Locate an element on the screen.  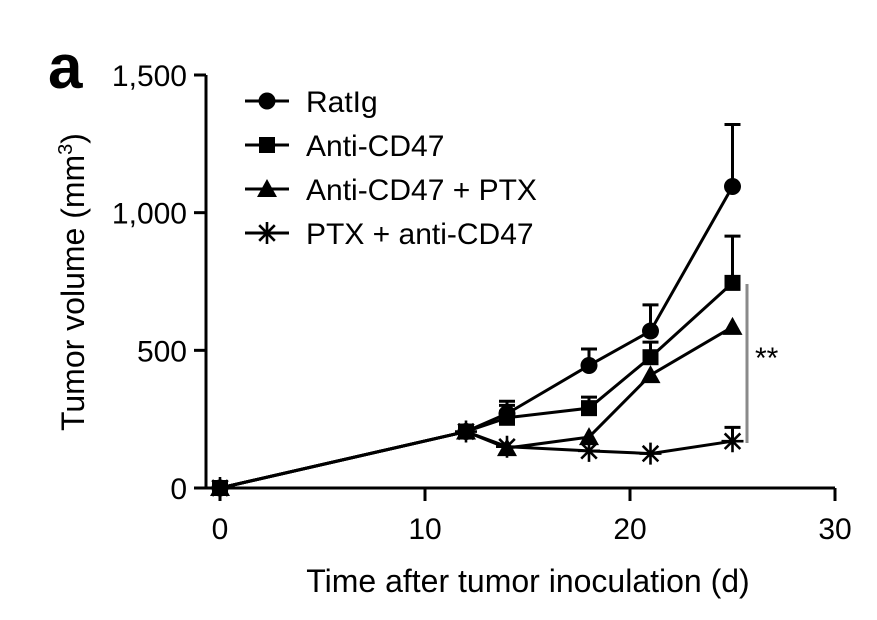
legend-marker-ptx-anti-cd47 is located at coordinates (267, 233).